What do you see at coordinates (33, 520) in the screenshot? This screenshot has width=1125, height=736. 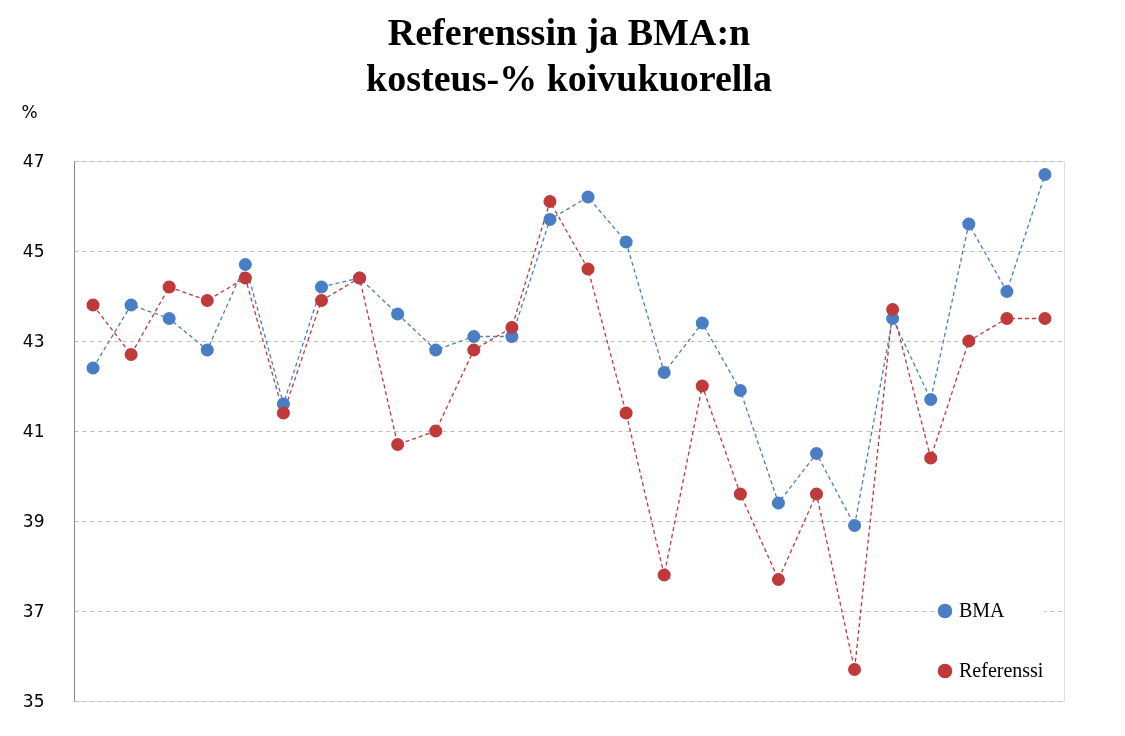 I see `y-tick-label: 39` at bounding box center [33, 520].